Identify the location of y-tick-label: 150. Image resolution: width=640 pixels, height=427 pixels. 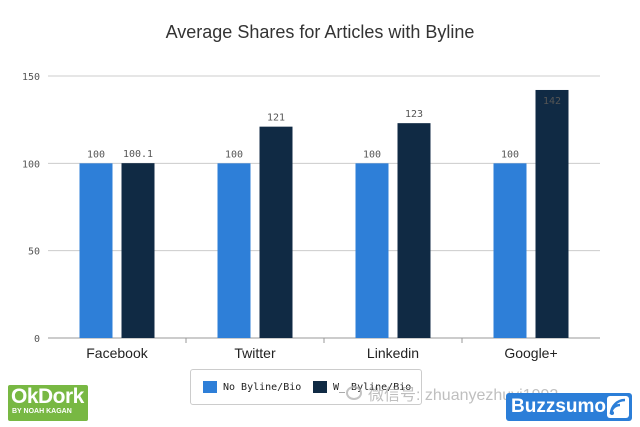
(31, 77).